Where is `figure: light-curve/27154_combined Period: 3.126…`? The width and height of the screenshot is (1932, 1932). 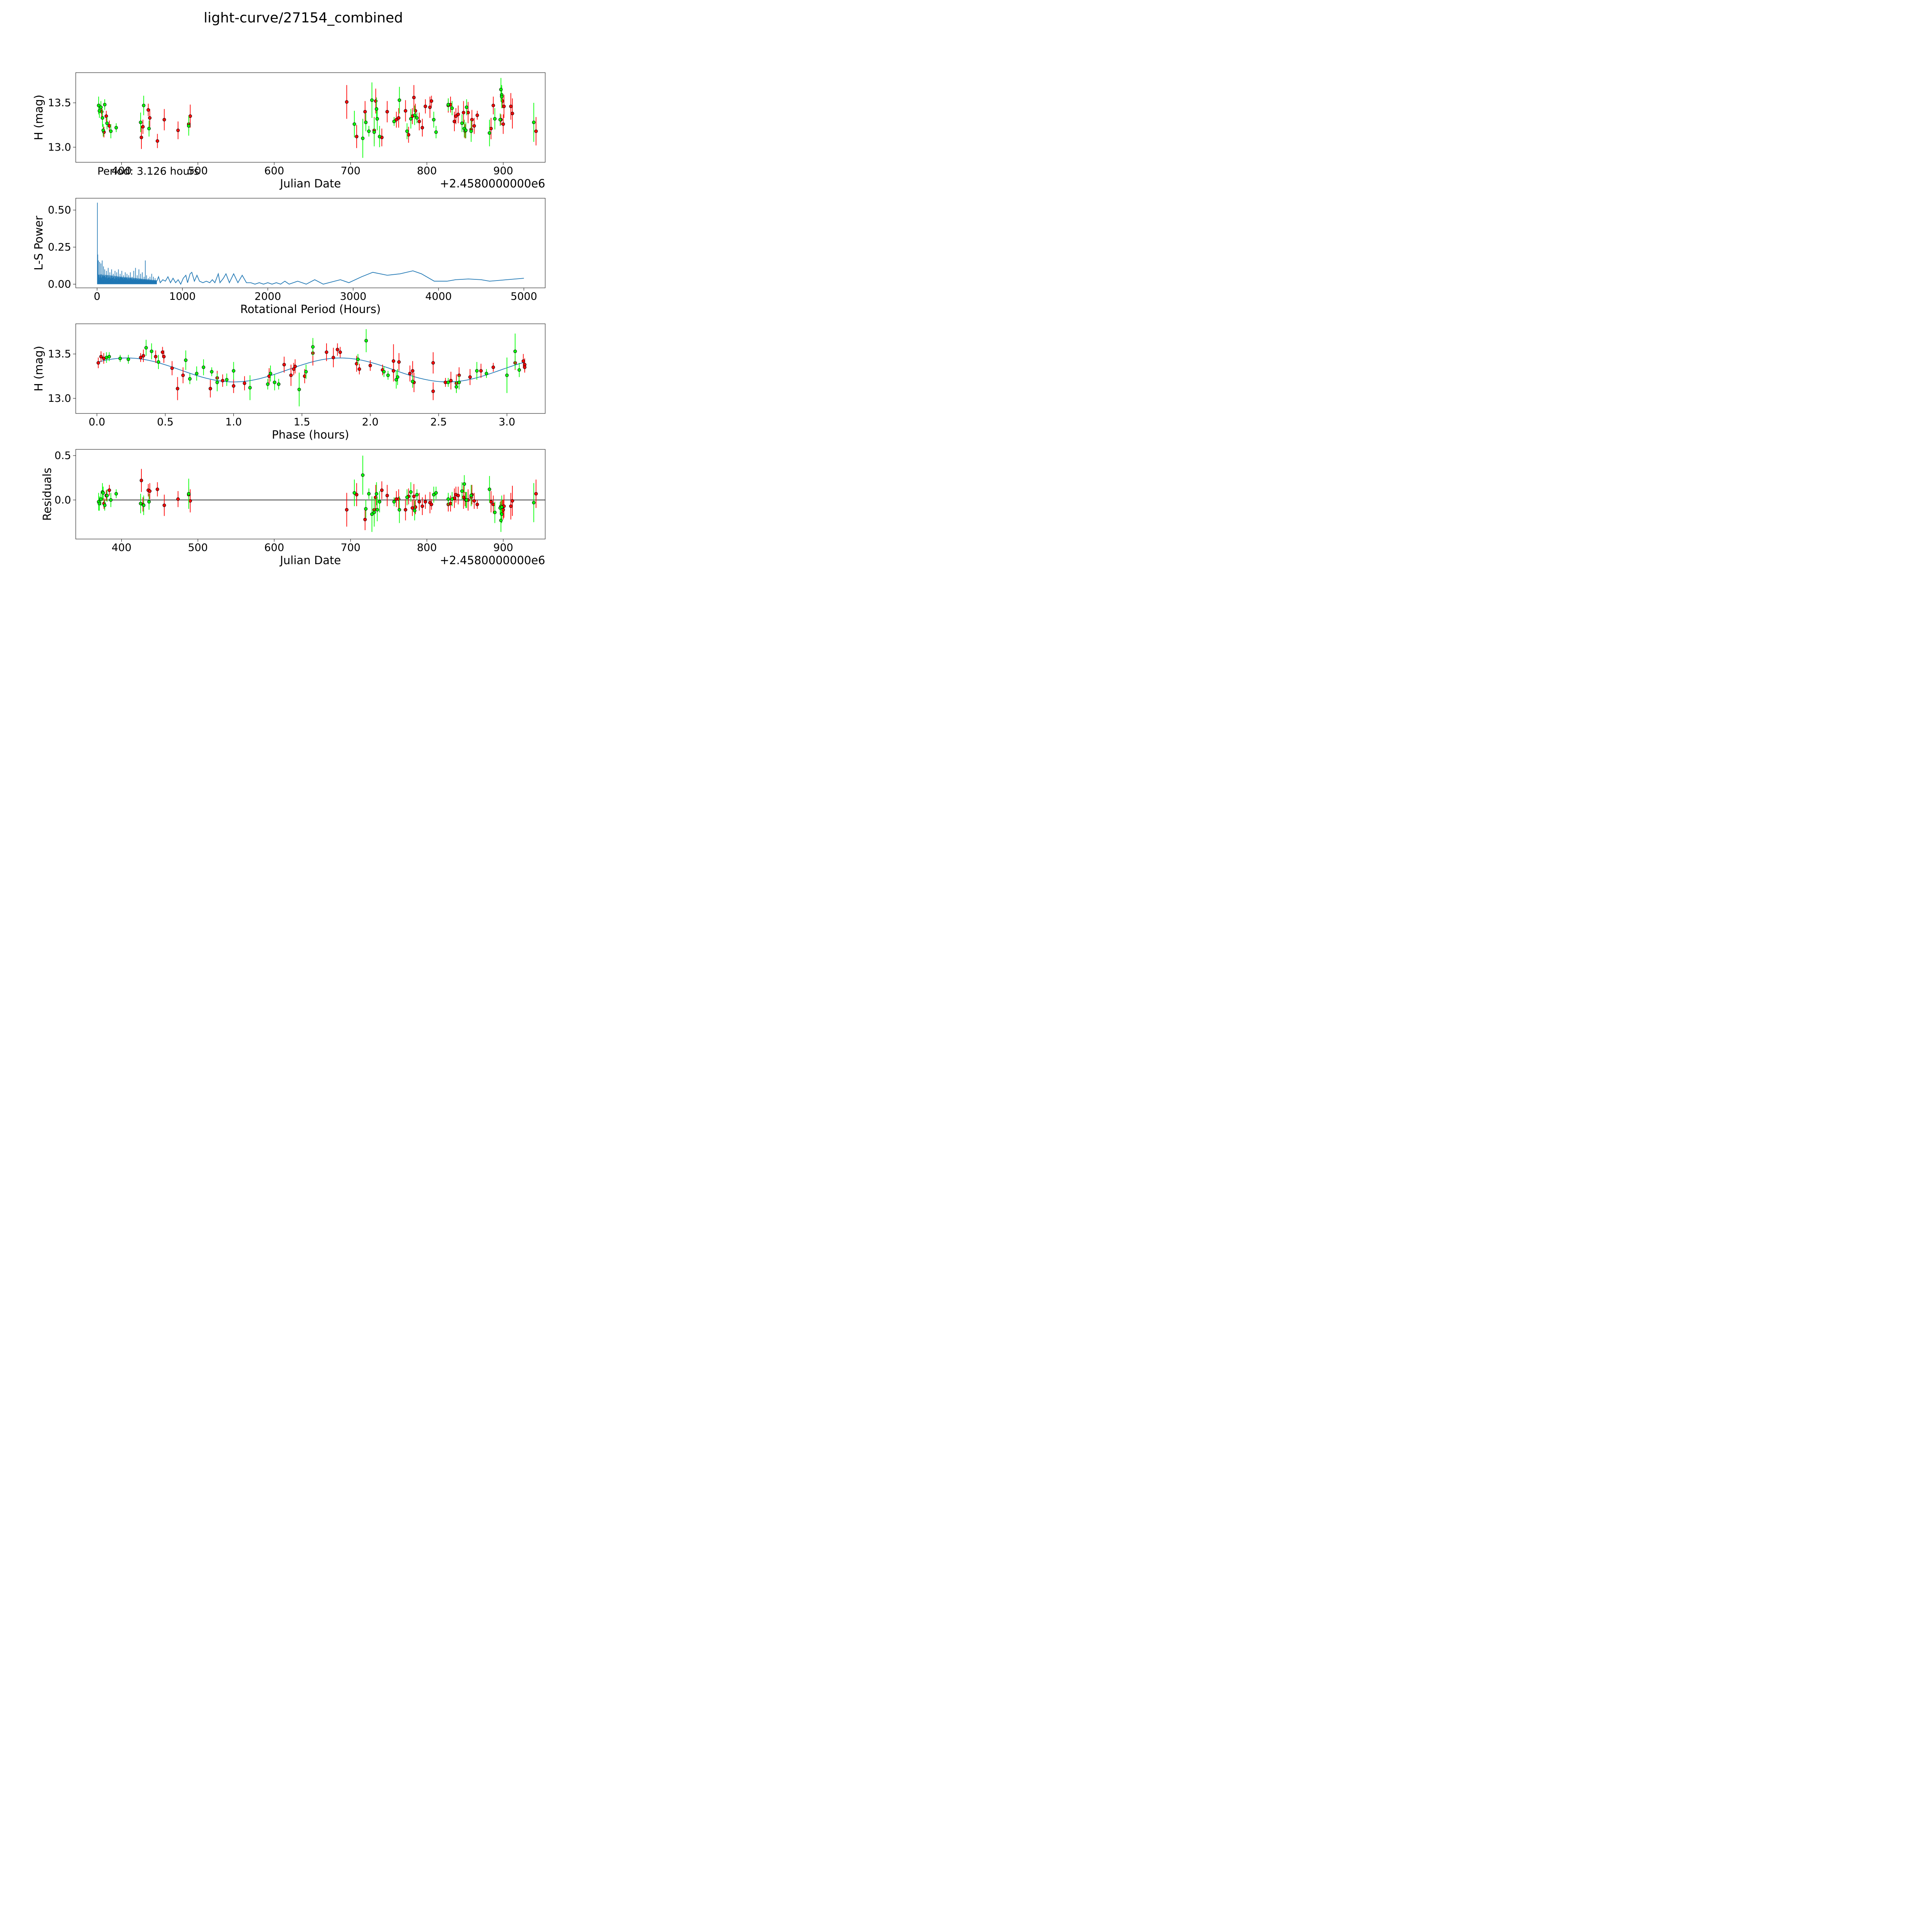
figure: light-curve/27154_combined Period: 3.126… is located at coordinates (300, 300).